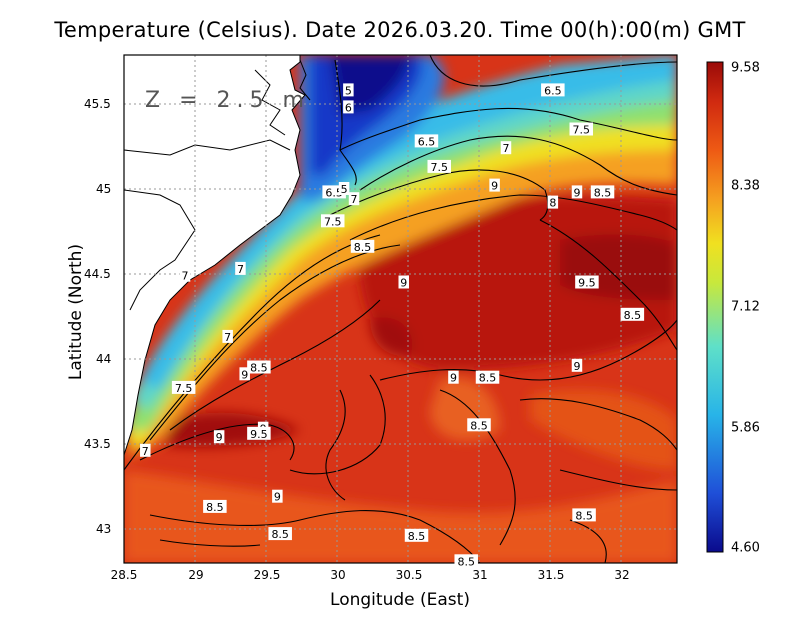  What do you see at coordinates (196, 575) in the screenshot?
I see `x-tick-label: 29` at bounding box center [196, 575].